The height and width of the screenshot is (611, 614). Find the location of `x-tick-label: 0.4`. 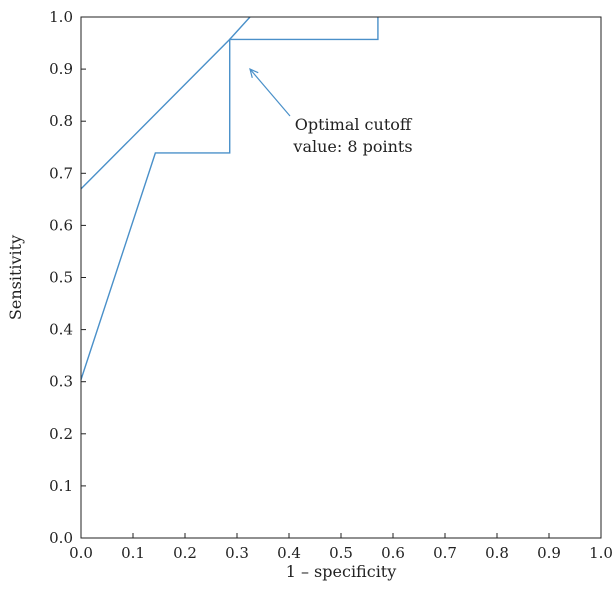

x-tick-label: 0.4 is located at coordinates (289, 553).